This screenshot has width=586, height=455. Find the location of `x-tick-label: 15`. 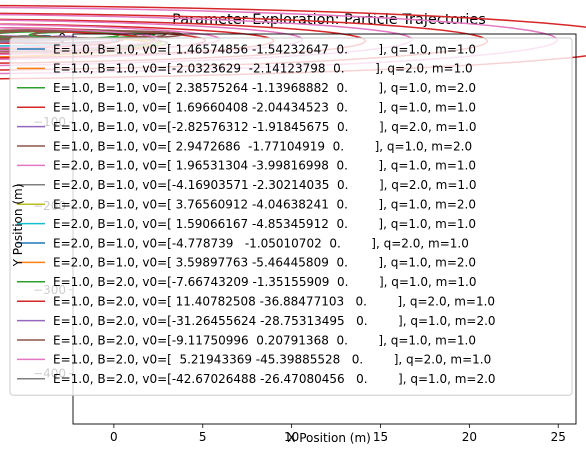

x-tick-label: 15 is located at coordinates (380, 437).